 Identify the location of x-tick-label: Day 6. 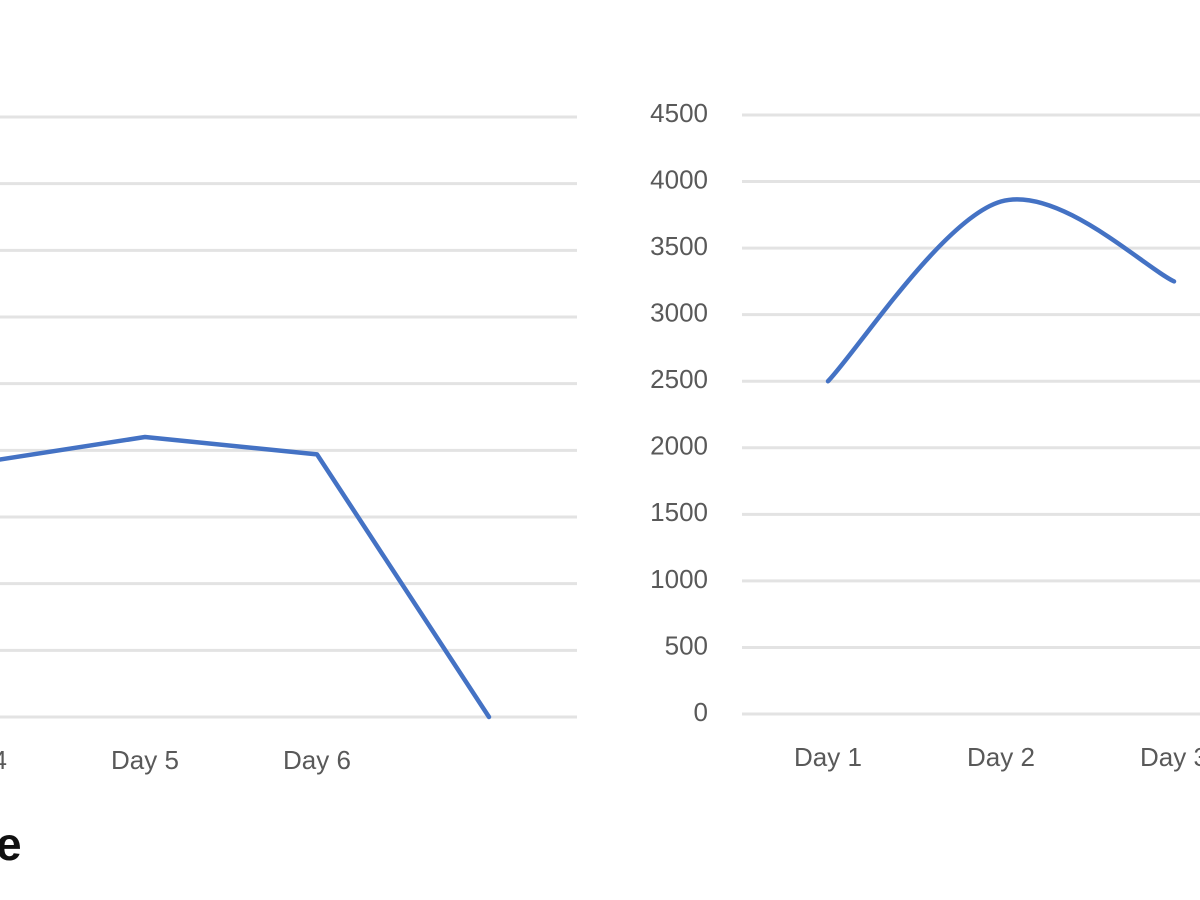
(317, 760).